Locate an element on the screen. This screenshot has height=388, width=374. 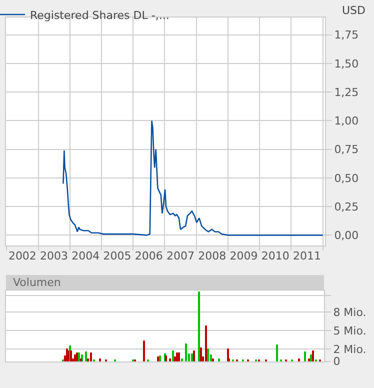
y-tick-label: 0,50 is located at coordinates (346, 178).